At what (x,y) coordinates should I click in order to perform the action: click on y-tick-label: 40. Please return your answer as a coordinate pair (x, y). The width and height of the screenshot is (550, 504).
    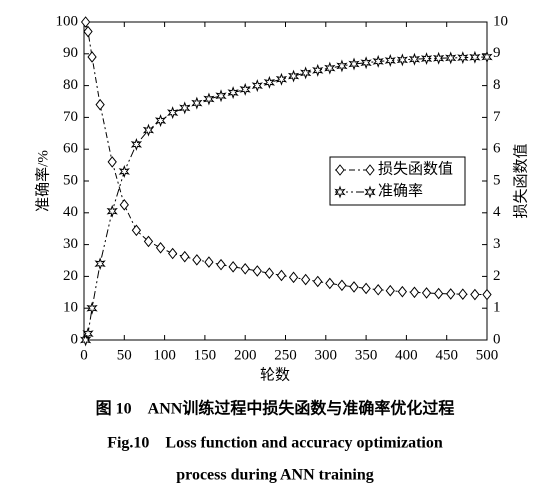
    Looking at the image, I should click on (70, 212).